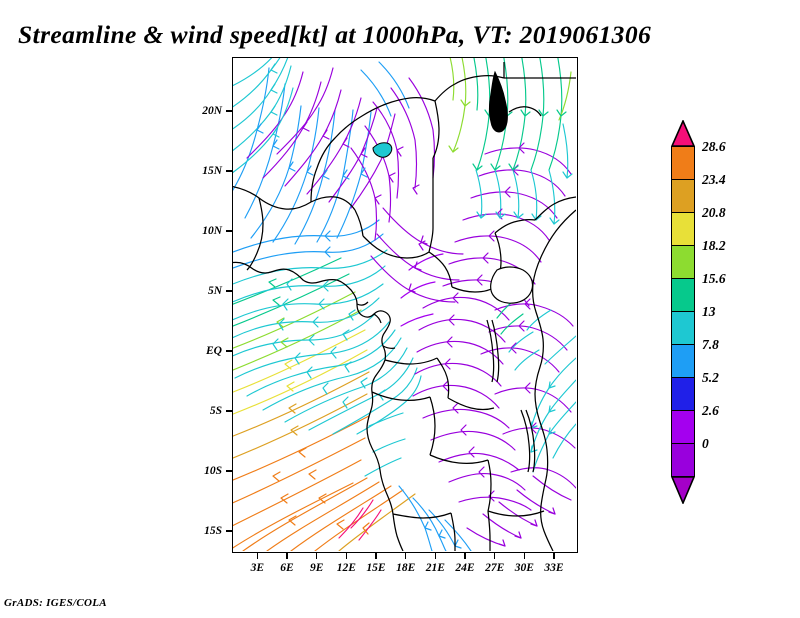 This screenshot has height=618, width=800. Describe the element at coordinates (710, 410) in the screenshot. I see `colorbar-label-2-6: 2.6` at that location.